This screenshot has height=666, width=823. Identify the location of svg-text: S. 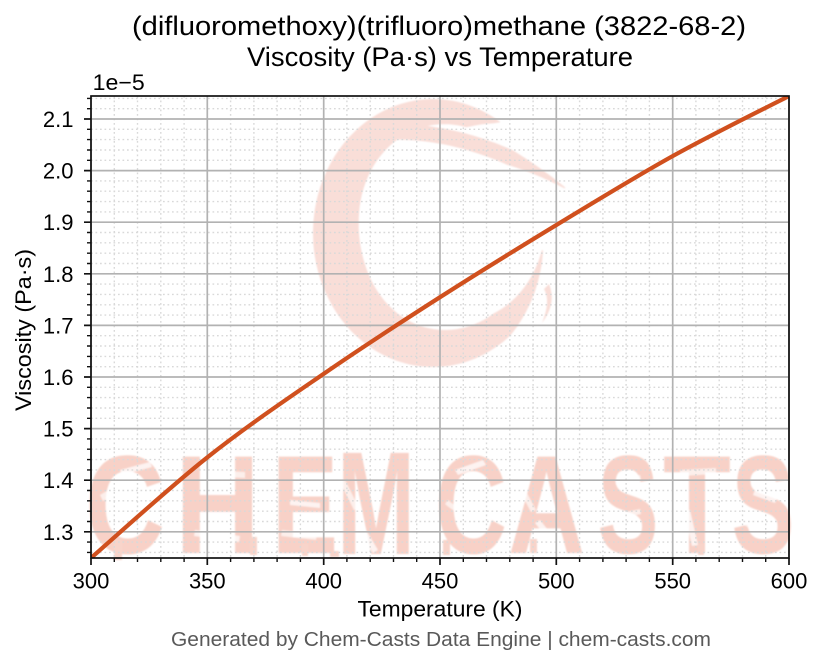
(628, 504).